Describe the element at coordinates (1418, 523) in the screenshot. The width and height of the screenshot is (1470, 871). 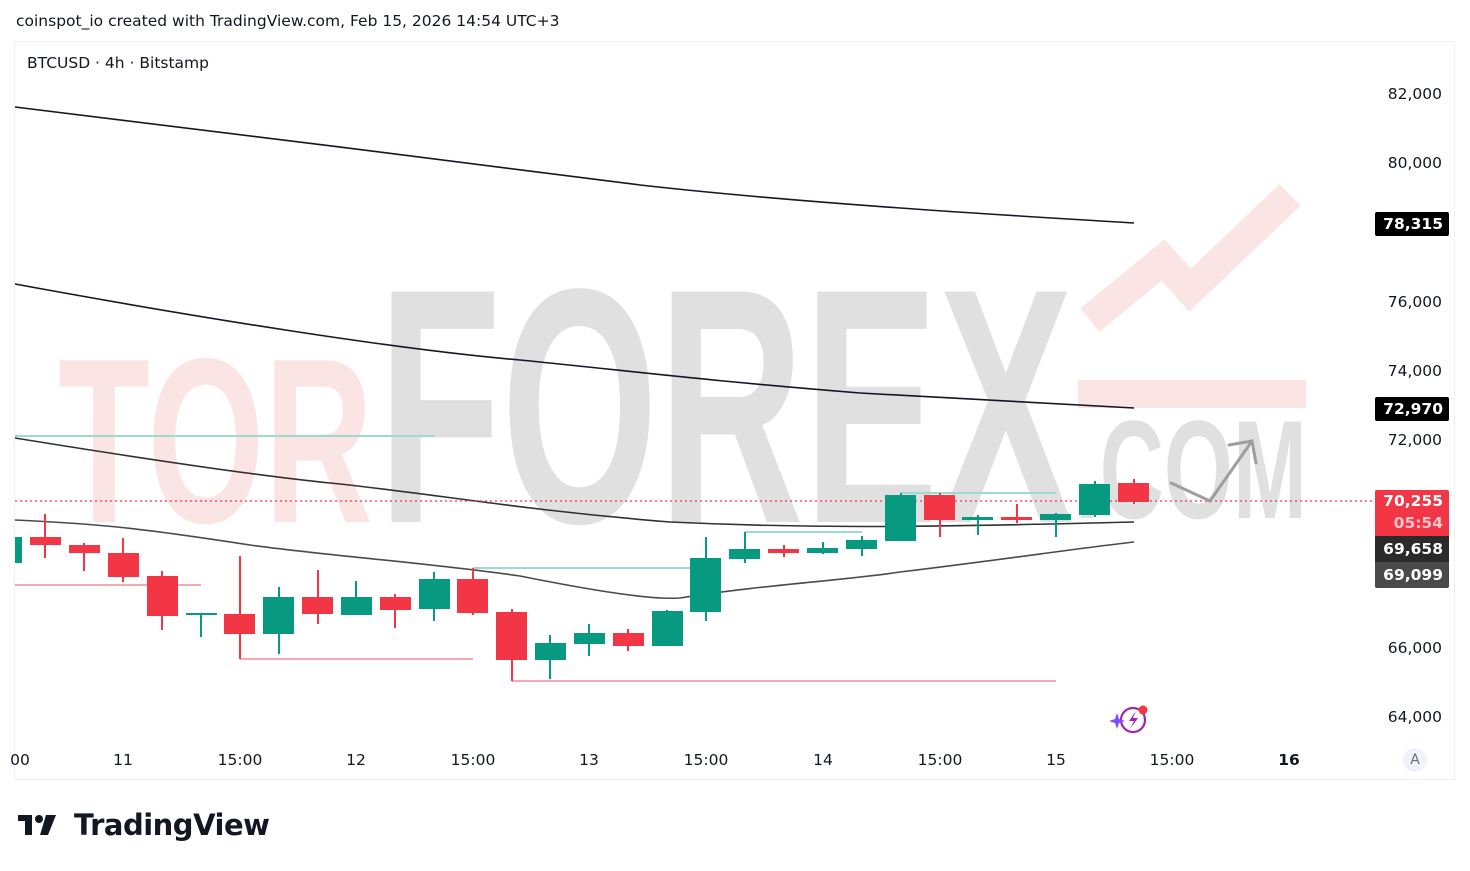
I see `bar-countdown: 05:54` at that location.